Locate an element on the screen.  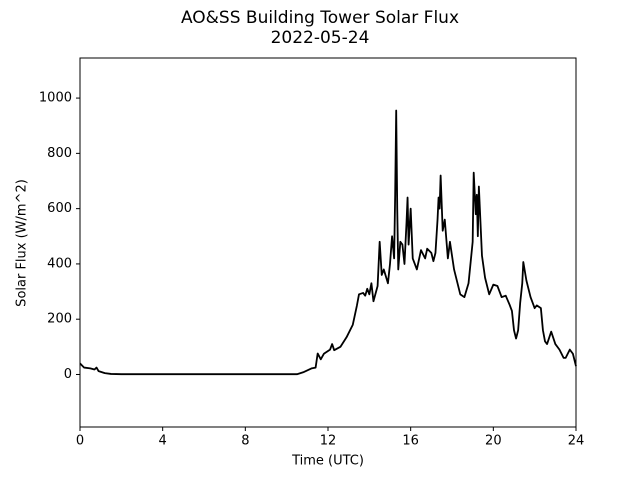
x-tick-label: 20 is located at coordinates (493, 441).